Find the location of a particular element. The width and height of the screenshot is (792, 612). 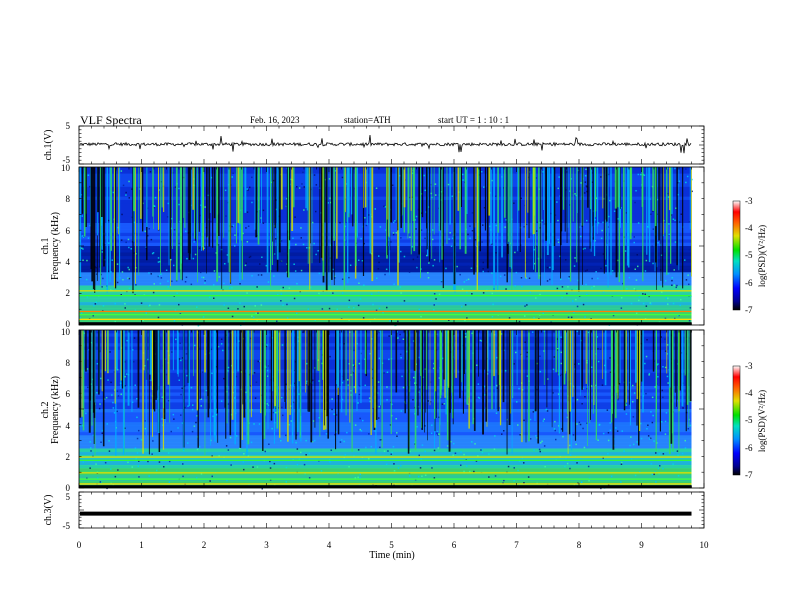

ch3-waveform-panel: 5 -5 ch.3(V) 0 1 2 3 4 5 6 7 8 9 10 Time (min) is located at coordinates (376, 526).